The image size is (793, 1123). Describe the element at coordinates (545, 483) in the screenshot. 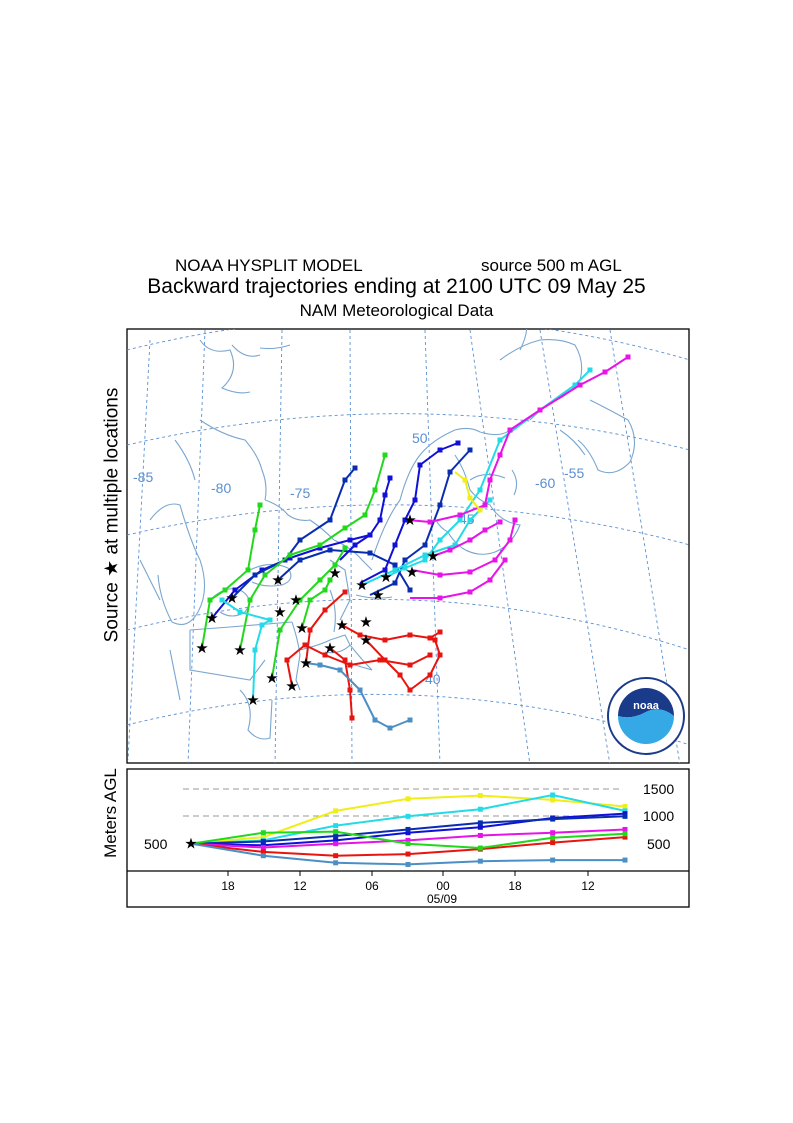

I see `lon-label-60: -60` at that location.